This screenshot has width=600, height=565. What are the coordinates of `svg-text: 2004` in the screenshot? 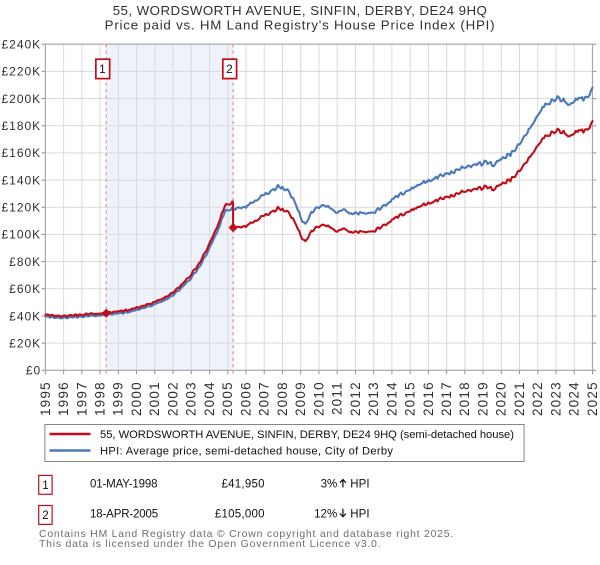 It's located at (209, 398).